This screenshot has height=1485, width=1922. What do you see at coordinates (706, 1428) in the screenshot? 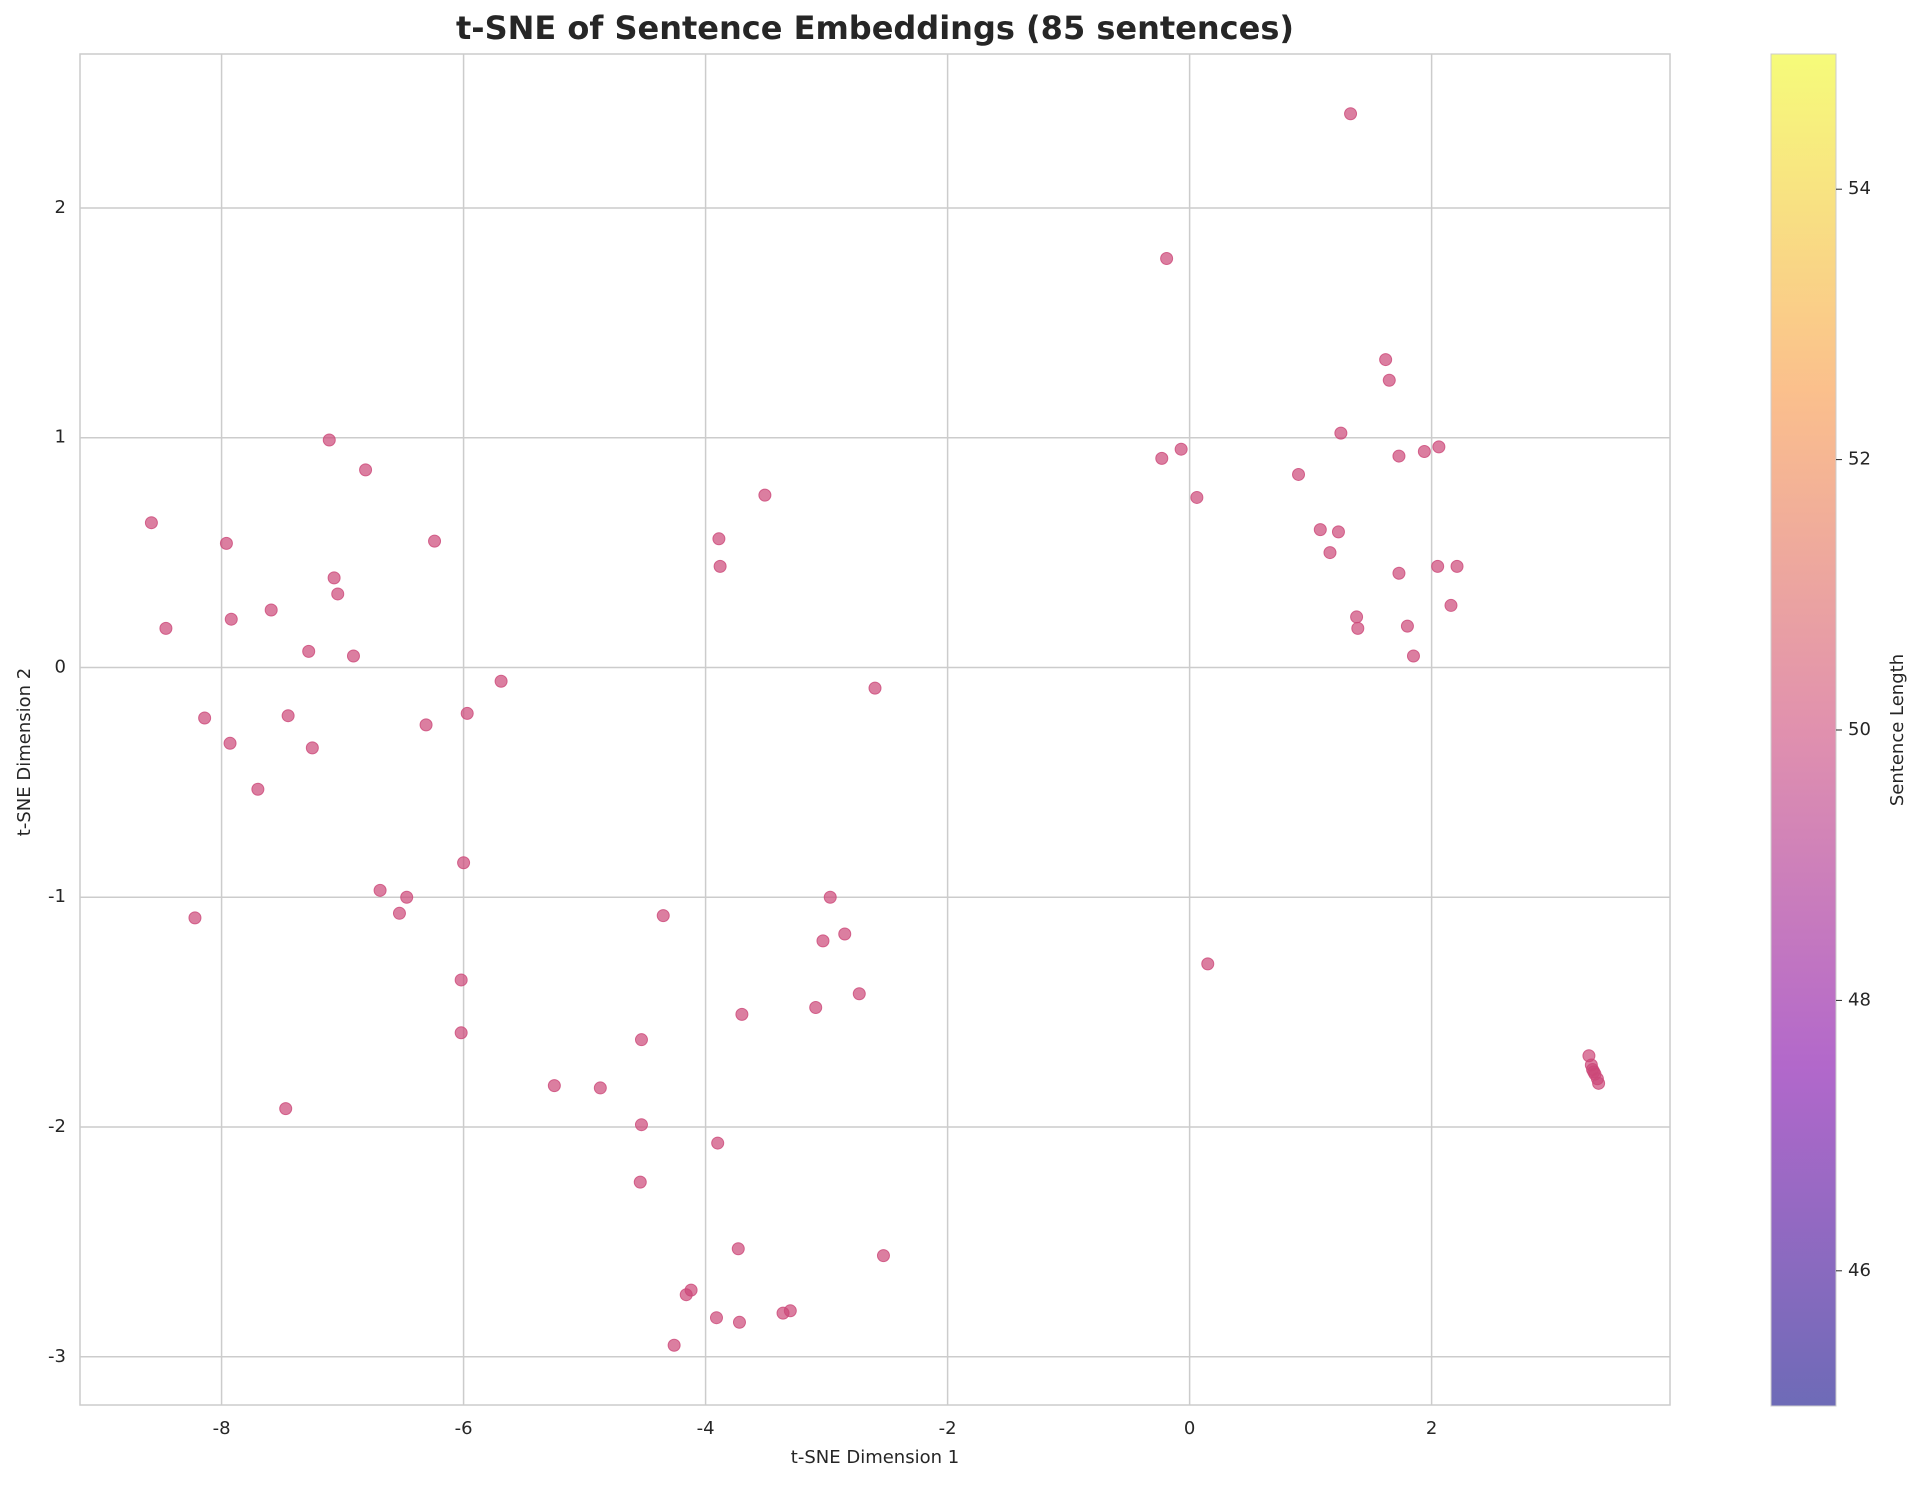
I see `x-tick-label: -4` at bounding box center [706, 1428].